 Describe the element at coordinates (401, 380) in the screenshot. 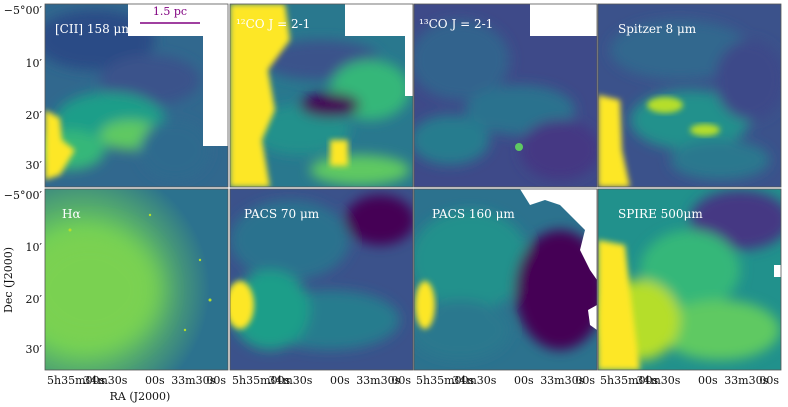

I see `ra-tick-p1-4: 00s` at that location.